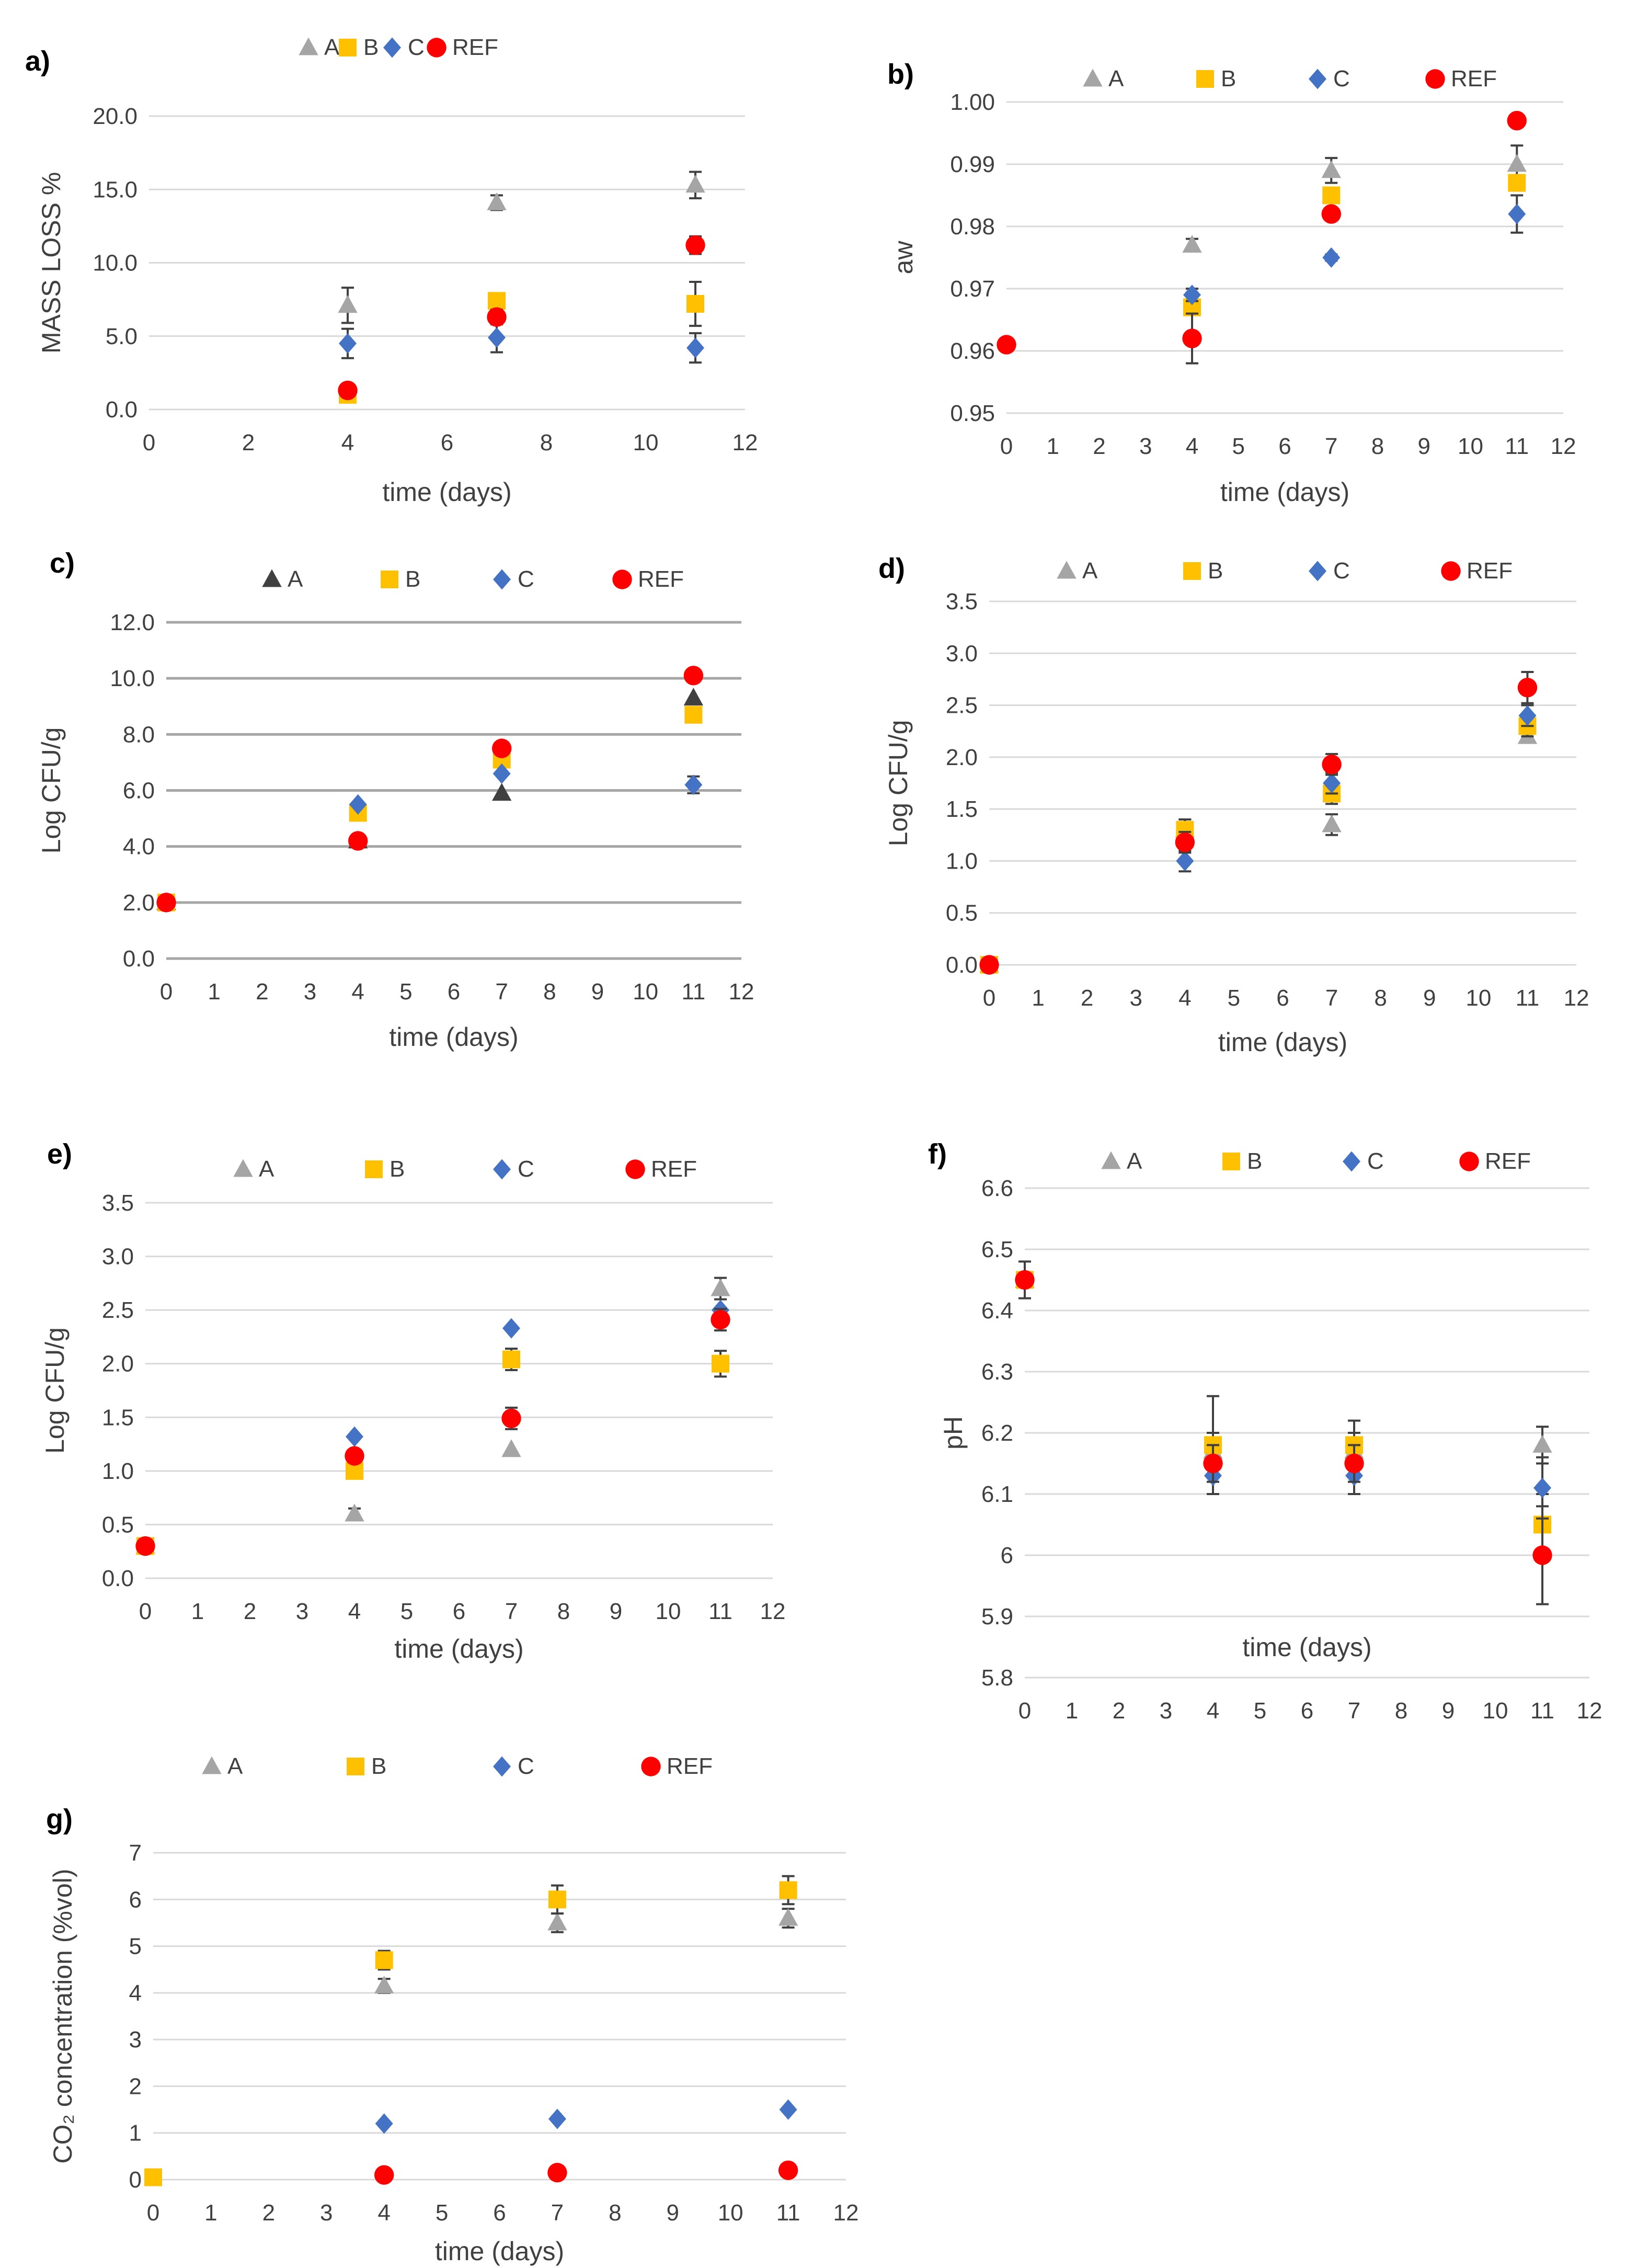  What do you see at coordinates (135, 1993) in the screenshot?
I see `y-tick-label: 4` at bounding box center [135, 1993].